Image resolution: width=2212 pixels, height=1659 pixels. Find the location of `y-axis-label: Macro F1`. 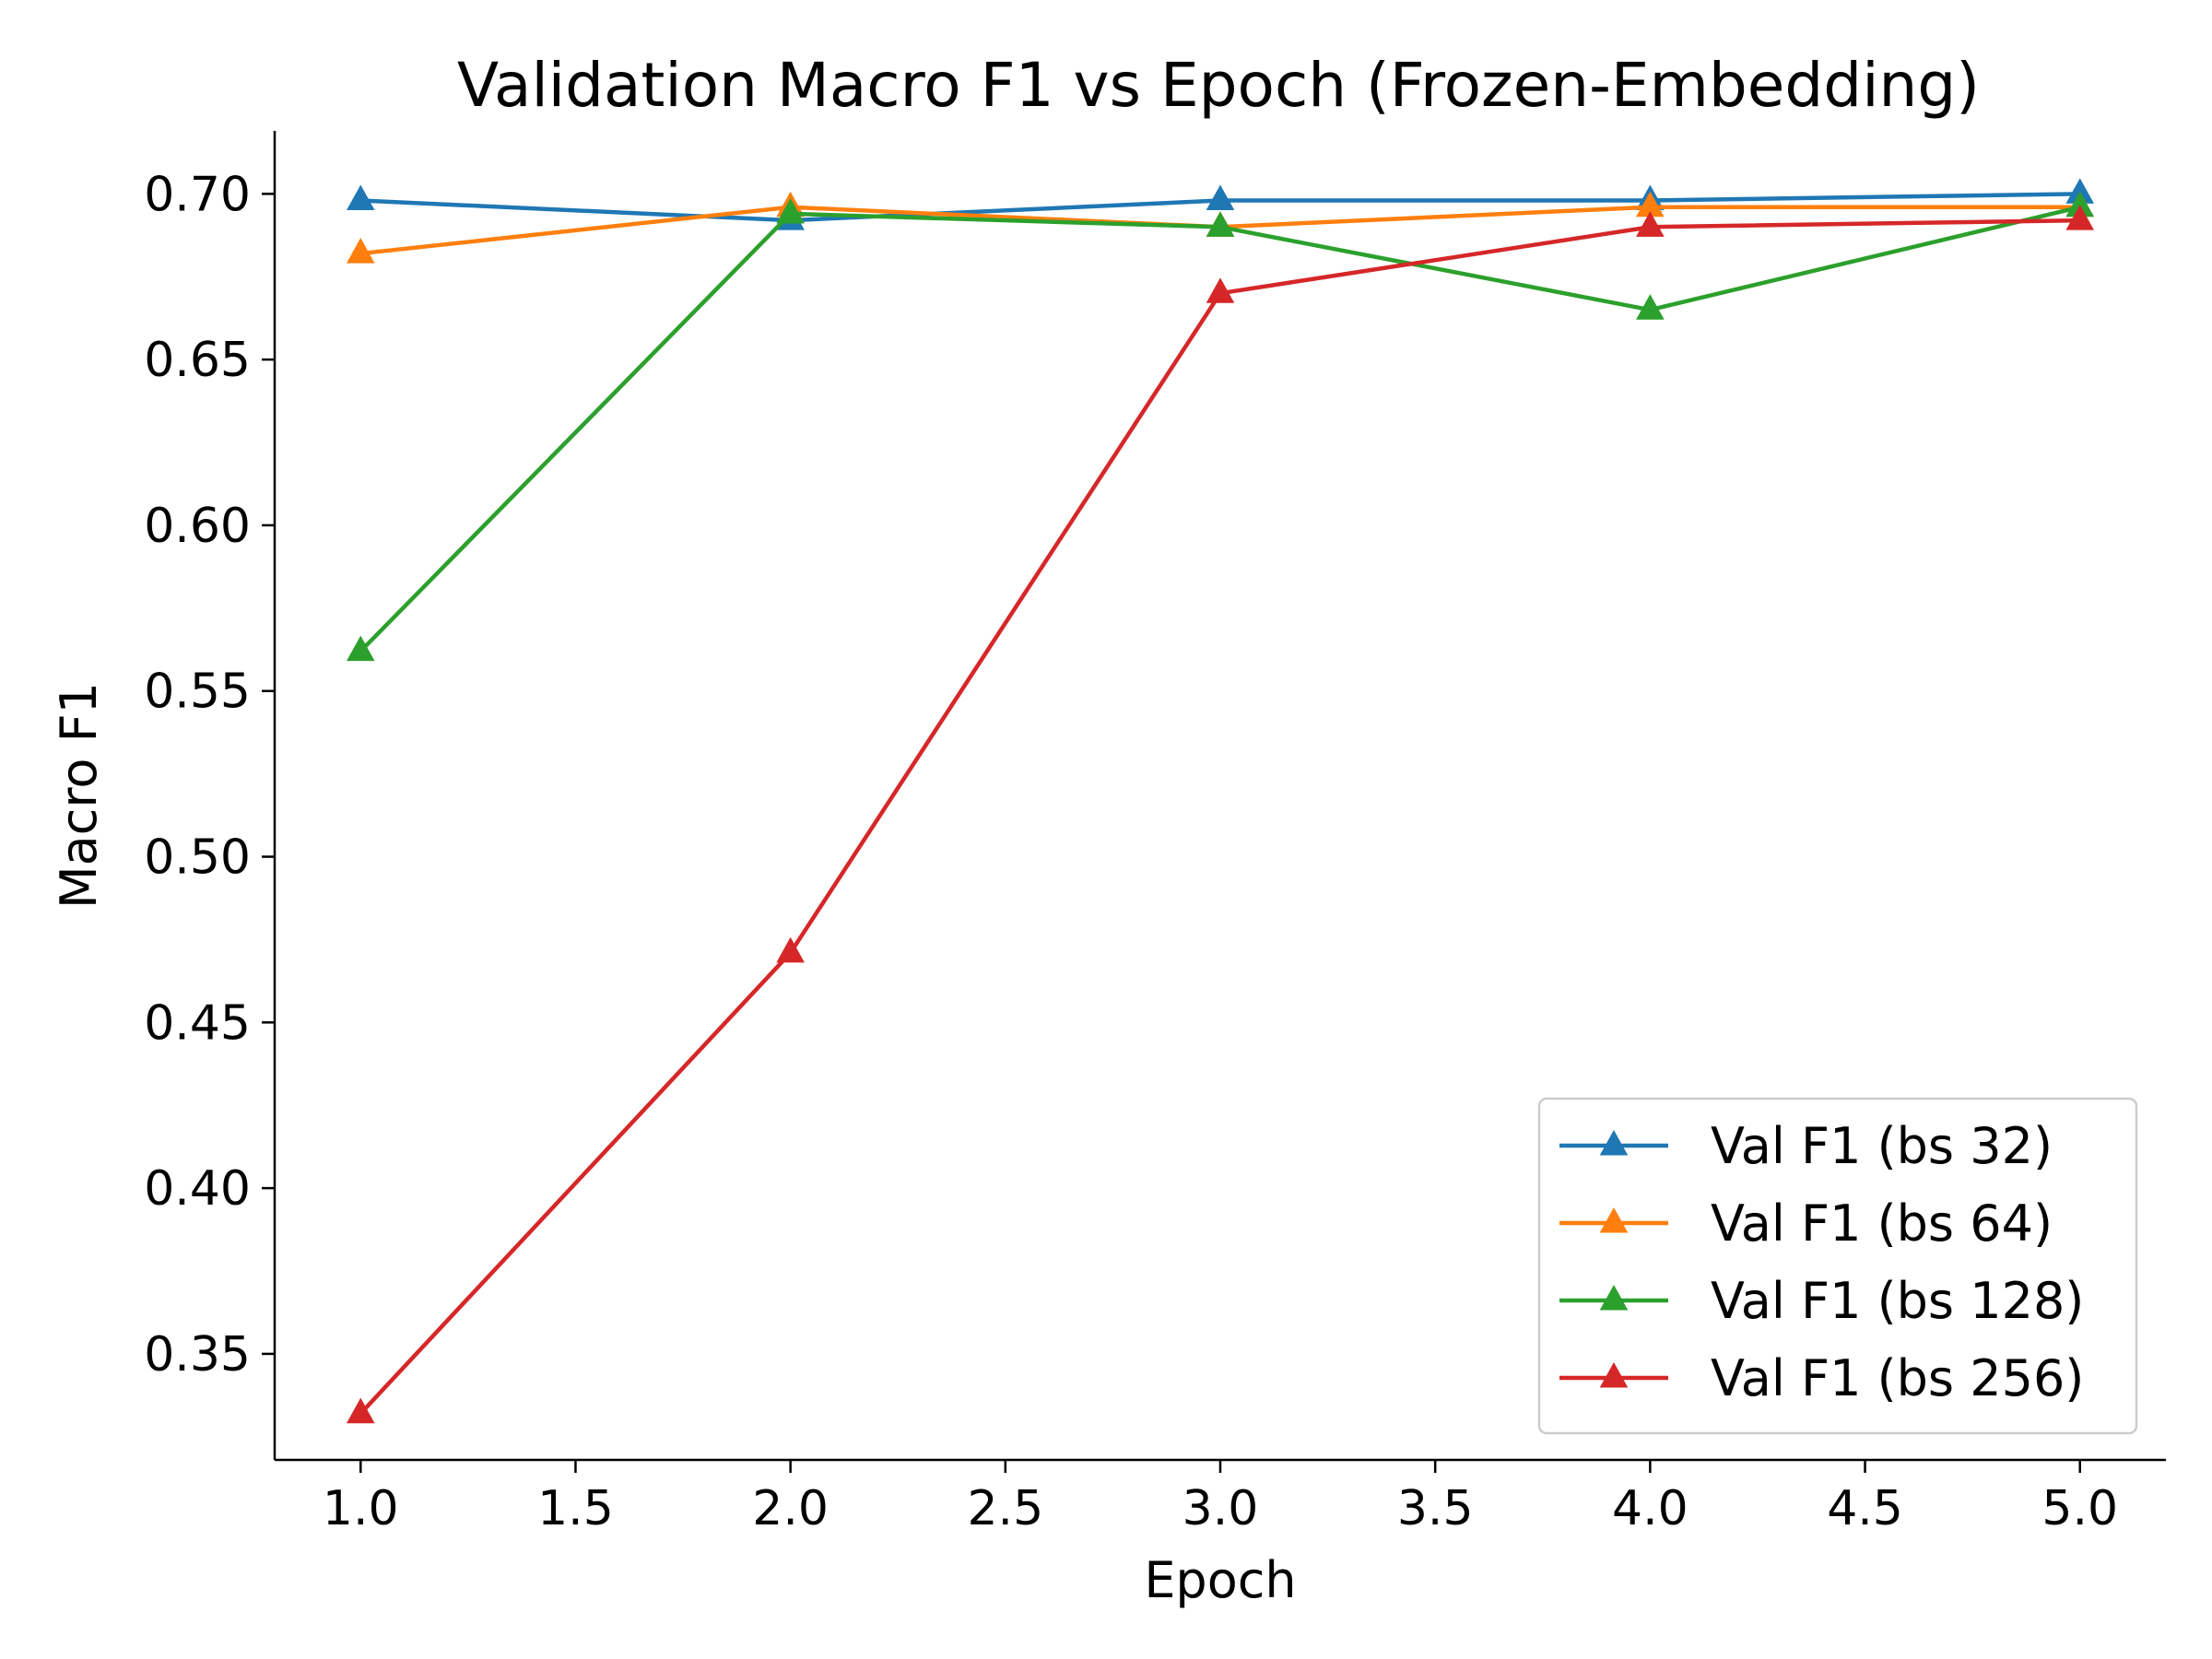

y-axis-label: Macro F1 is located at coordinates (79, 795).